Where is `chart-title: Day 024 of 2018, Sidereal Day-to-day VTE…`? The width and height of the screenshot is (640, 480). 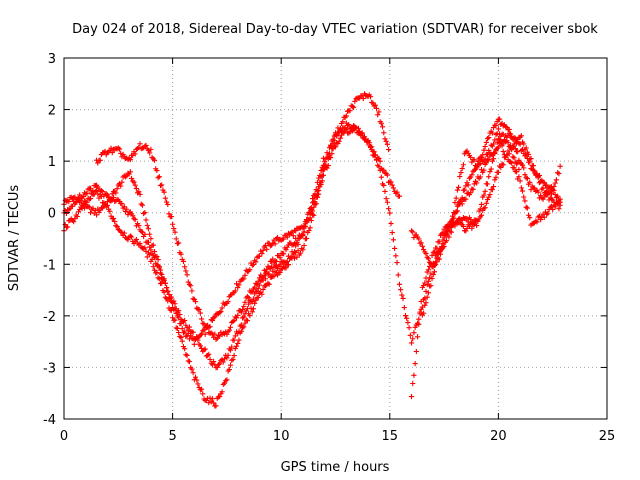
chart-title: Day 024 of 2018, Sidereal Day-to-day VTE… is located at coordinates (335, 29).